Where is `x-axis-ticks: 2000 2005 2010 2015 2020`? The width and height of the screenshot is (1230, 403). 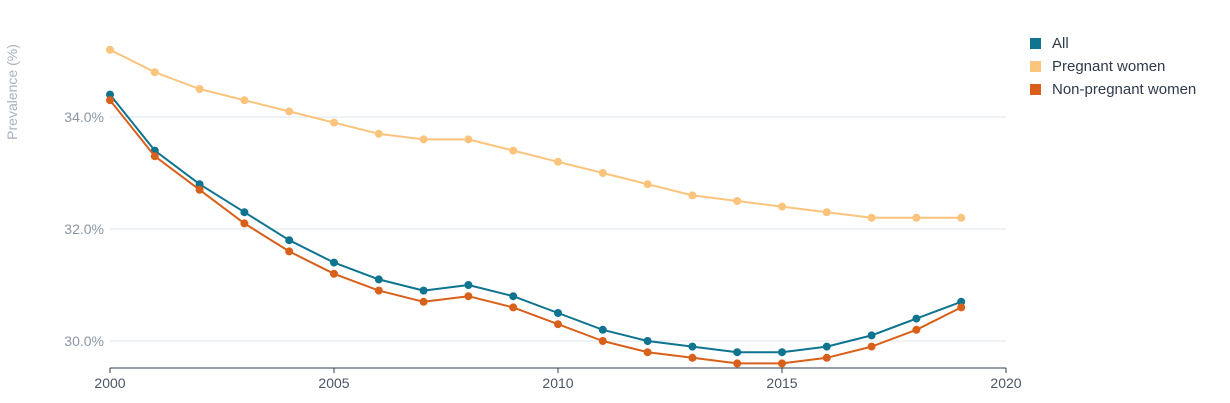
x-axis-ticks: 2000 2005 2010 2015 2020 is located at coordinates (558, 379).